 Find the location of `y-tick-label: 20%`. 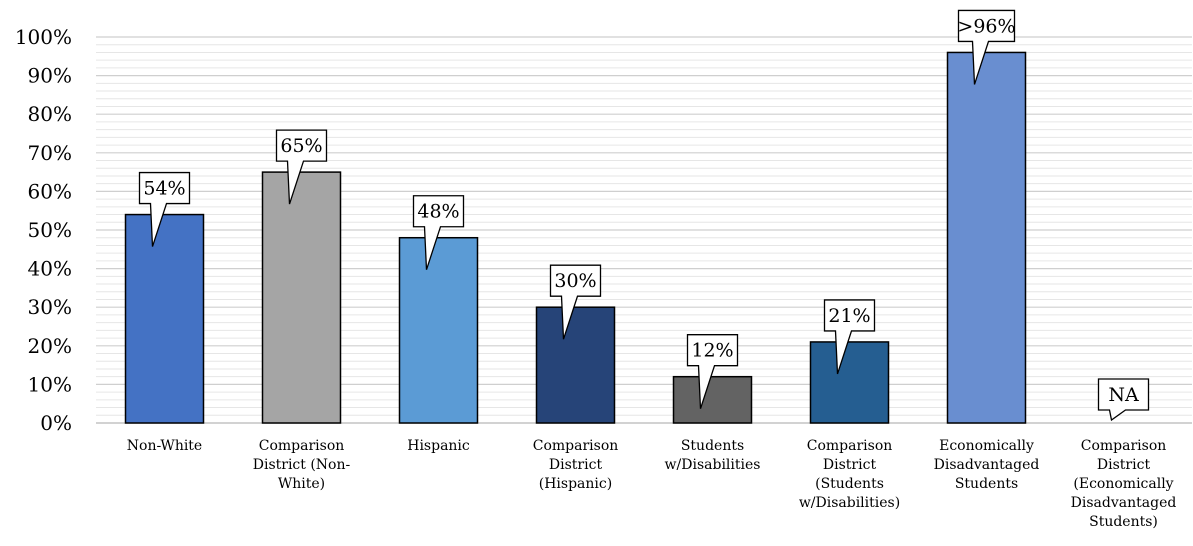

y-tick-label: 20% is located at coordinates (50, 346).